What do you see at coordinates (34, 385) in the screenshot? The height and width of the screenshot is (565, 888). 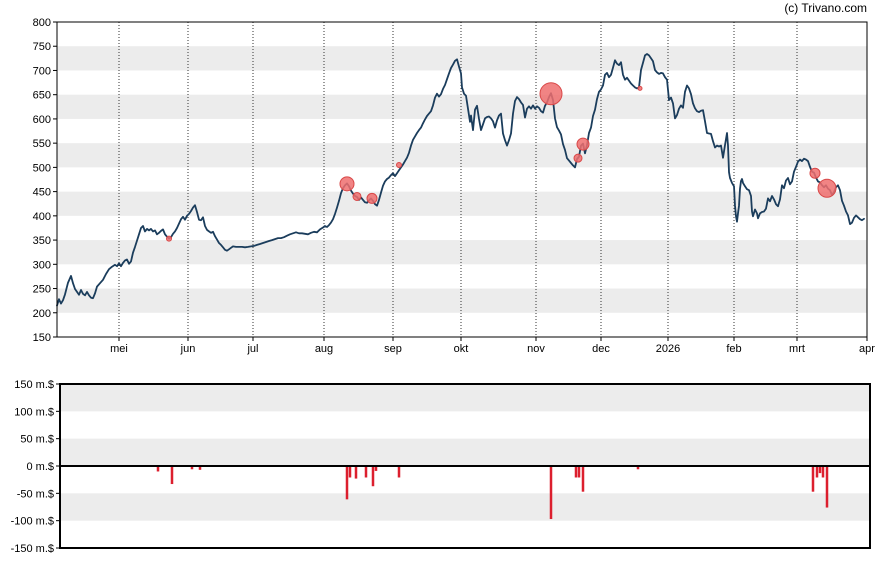 I see `volume-y-label: 150 m.$` at bounding box center [34, 385].